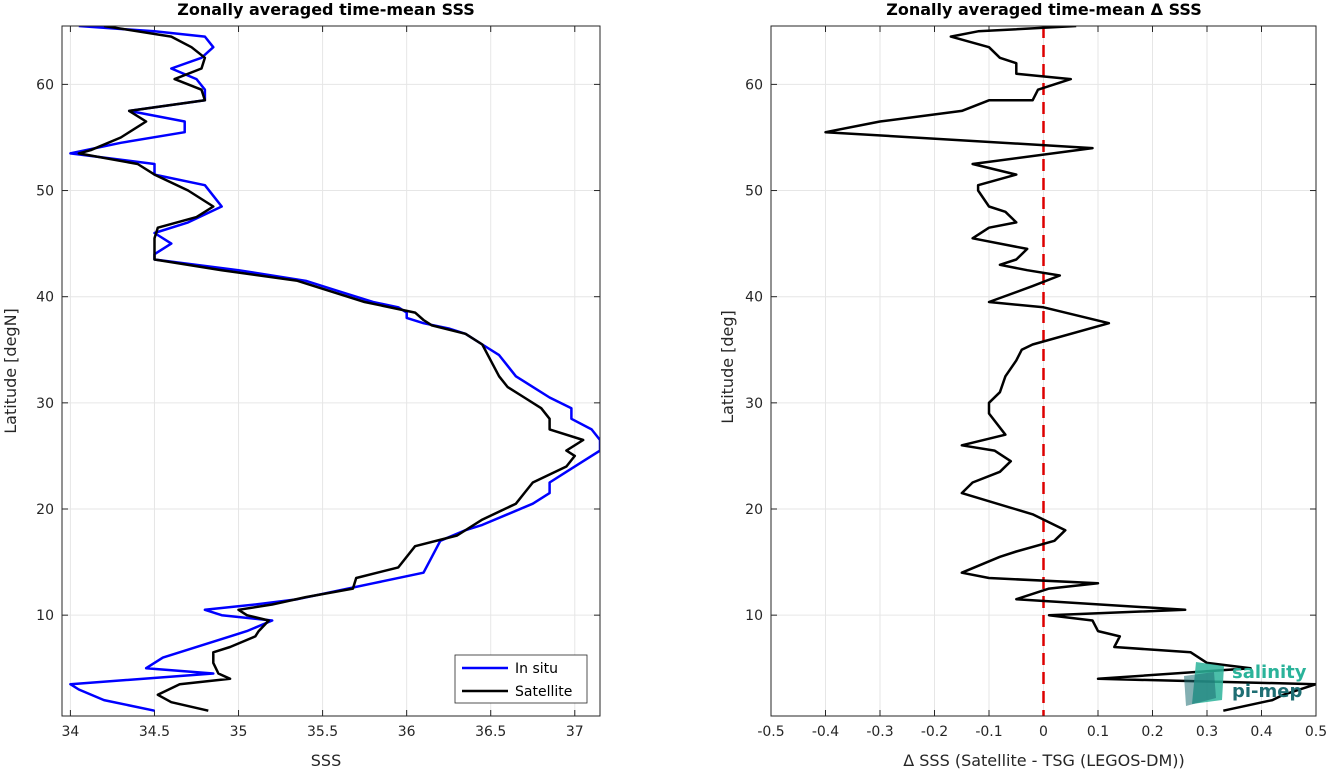 The image size is (1330, 769). I want to click on left-y-tick-label: 10, so click(45, 616).